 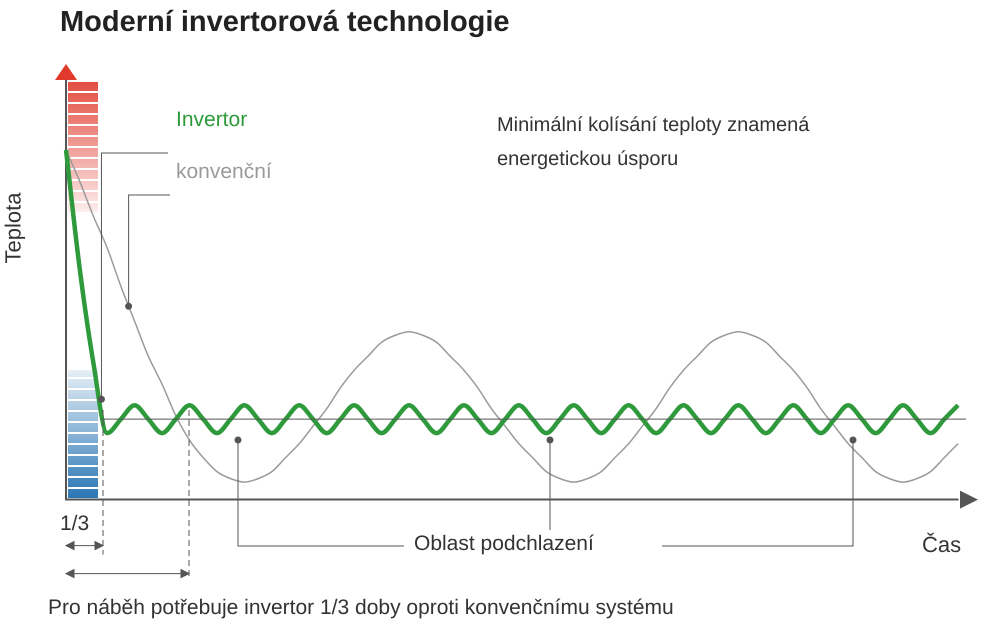 I want to click on text: Invertor, so click(x=212, y=120).